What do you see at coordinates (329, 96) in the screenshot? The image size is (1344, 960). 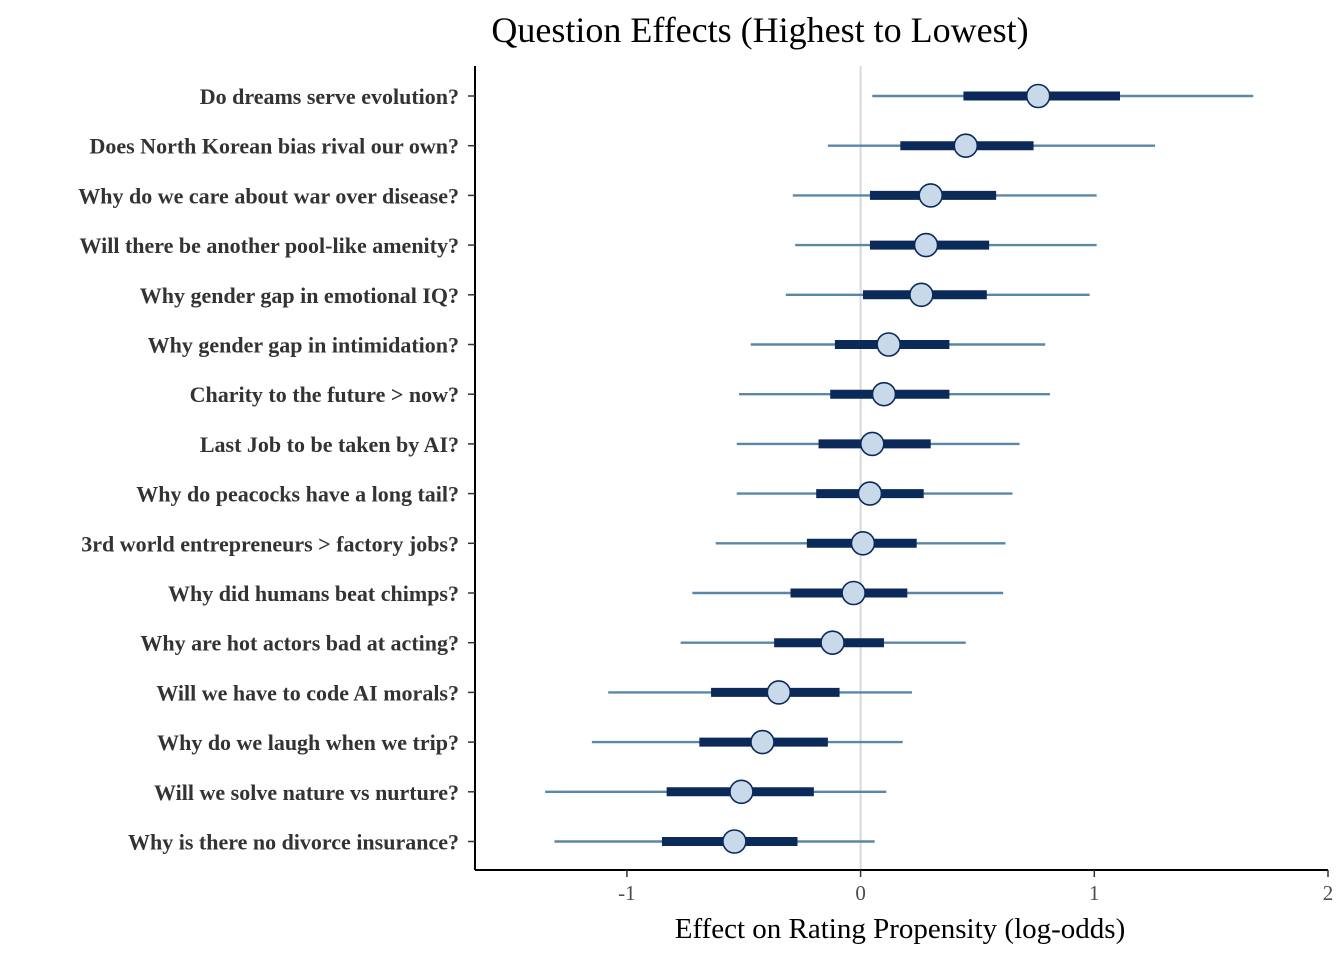 I see `y-category-label: Do dreams serve evolution?` at bounding box center [329, 96].